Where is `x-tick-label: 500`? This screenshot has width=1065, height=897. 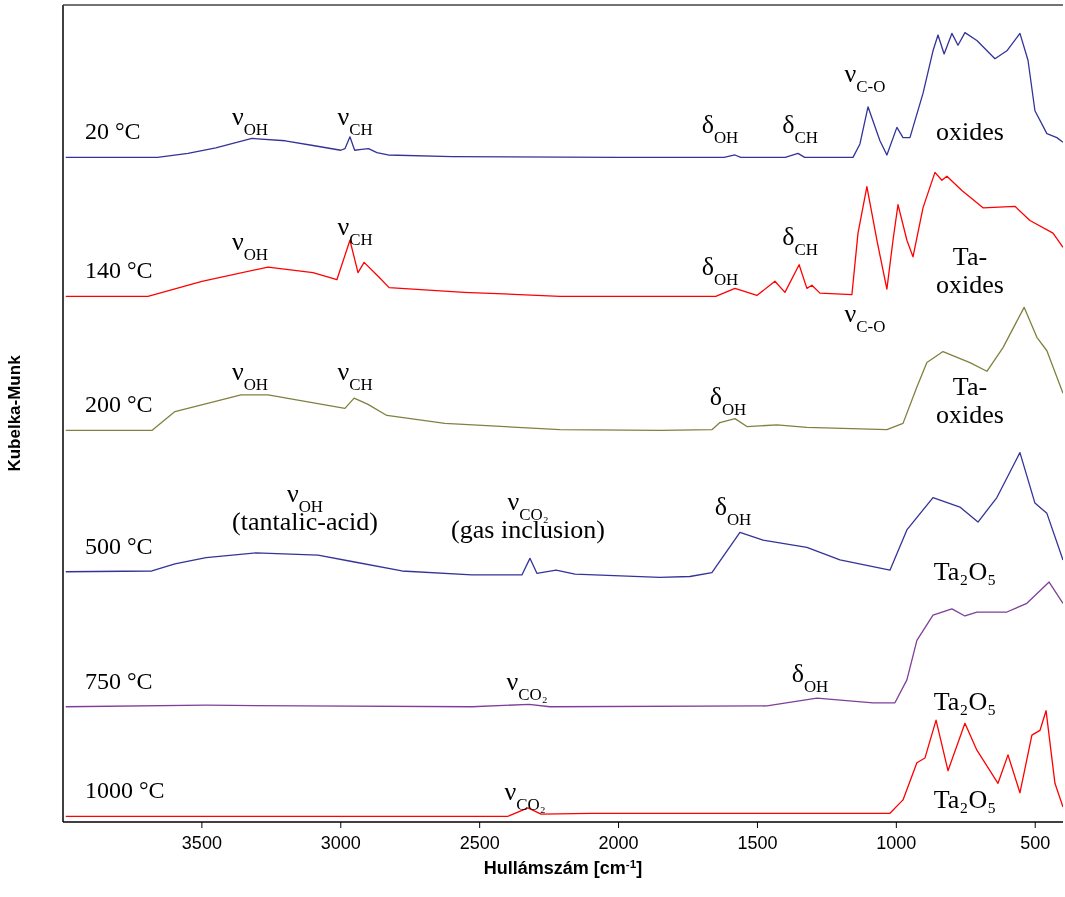 x-tick-label: 500 is located at coordinates (1035, 843).